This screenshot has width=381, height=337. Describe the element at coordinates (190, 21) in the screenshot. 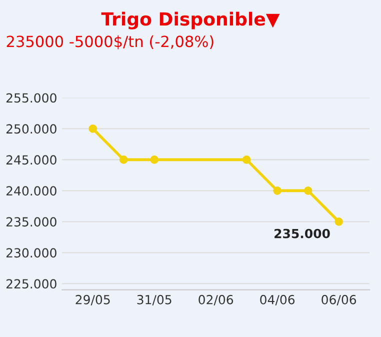

I see `chart-title: Trigo Disponible▼` at that location.